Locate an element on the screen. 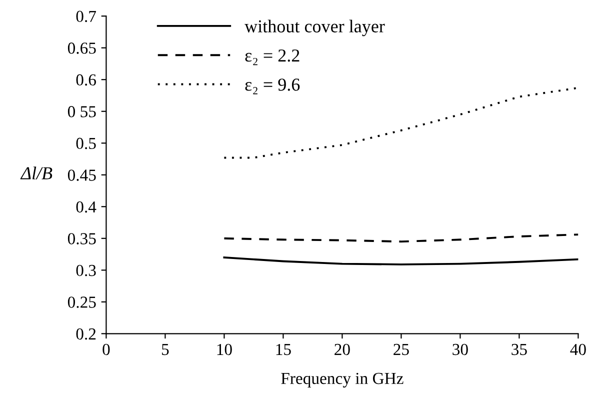 This screenshot has width=590, height=402. x-tick-label: 30 is located at coordinates (460, 350).